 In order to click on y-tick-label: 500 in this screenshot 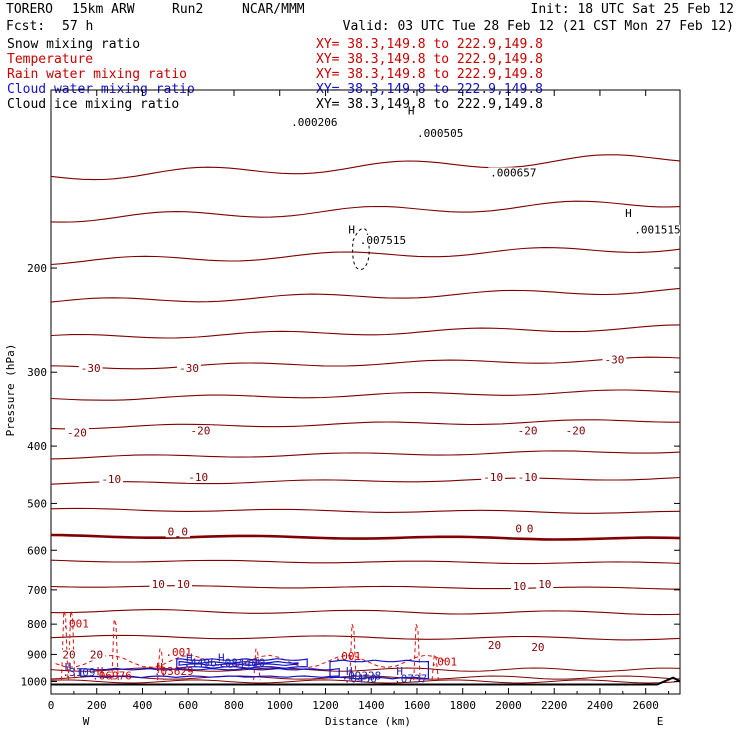, I will do `click(37, 503)`.